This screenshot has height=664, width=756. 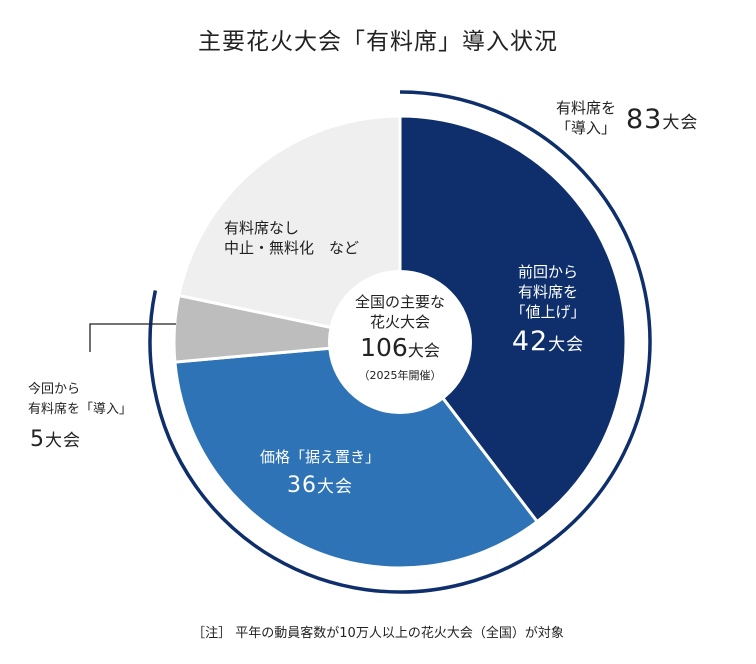 I want to click on slice-label-keep: 価格「据え置き」, so click(x=319, y=457).